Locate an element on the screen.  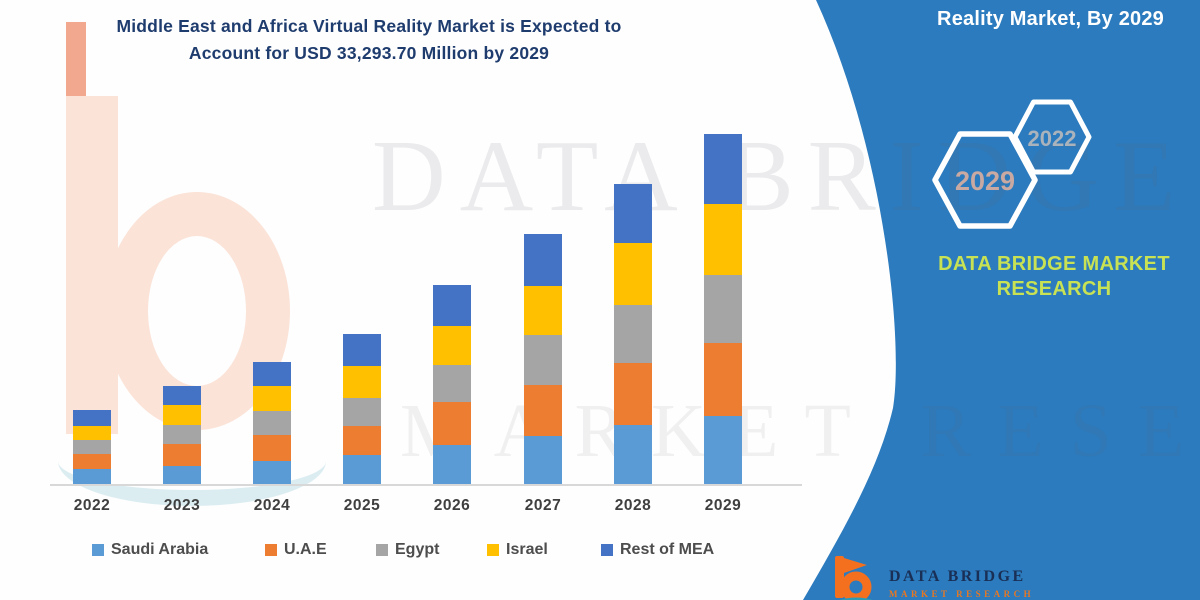
hexagon-2029-label: 2029 is located at coordinates (985, 181).